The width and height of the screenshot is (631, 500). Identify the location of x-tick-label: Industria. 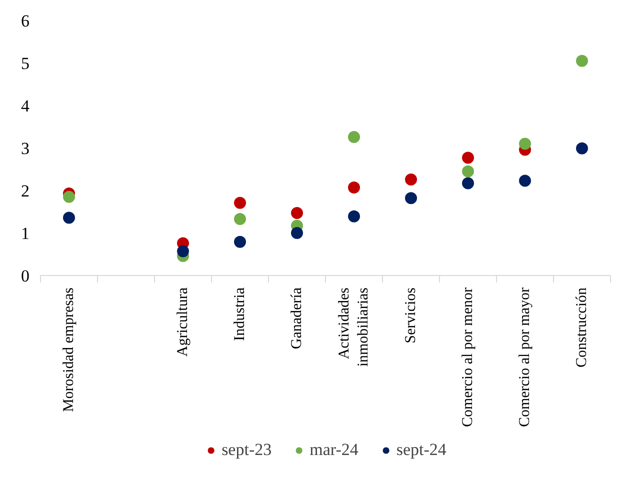
(240, 314).